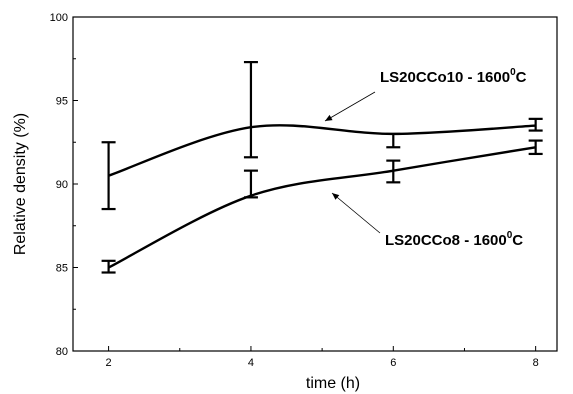 The height and width of the screenshot is (394, 573). I want to click on annotation-label: LS20CCo8 - 16000C, so click(454, 239).